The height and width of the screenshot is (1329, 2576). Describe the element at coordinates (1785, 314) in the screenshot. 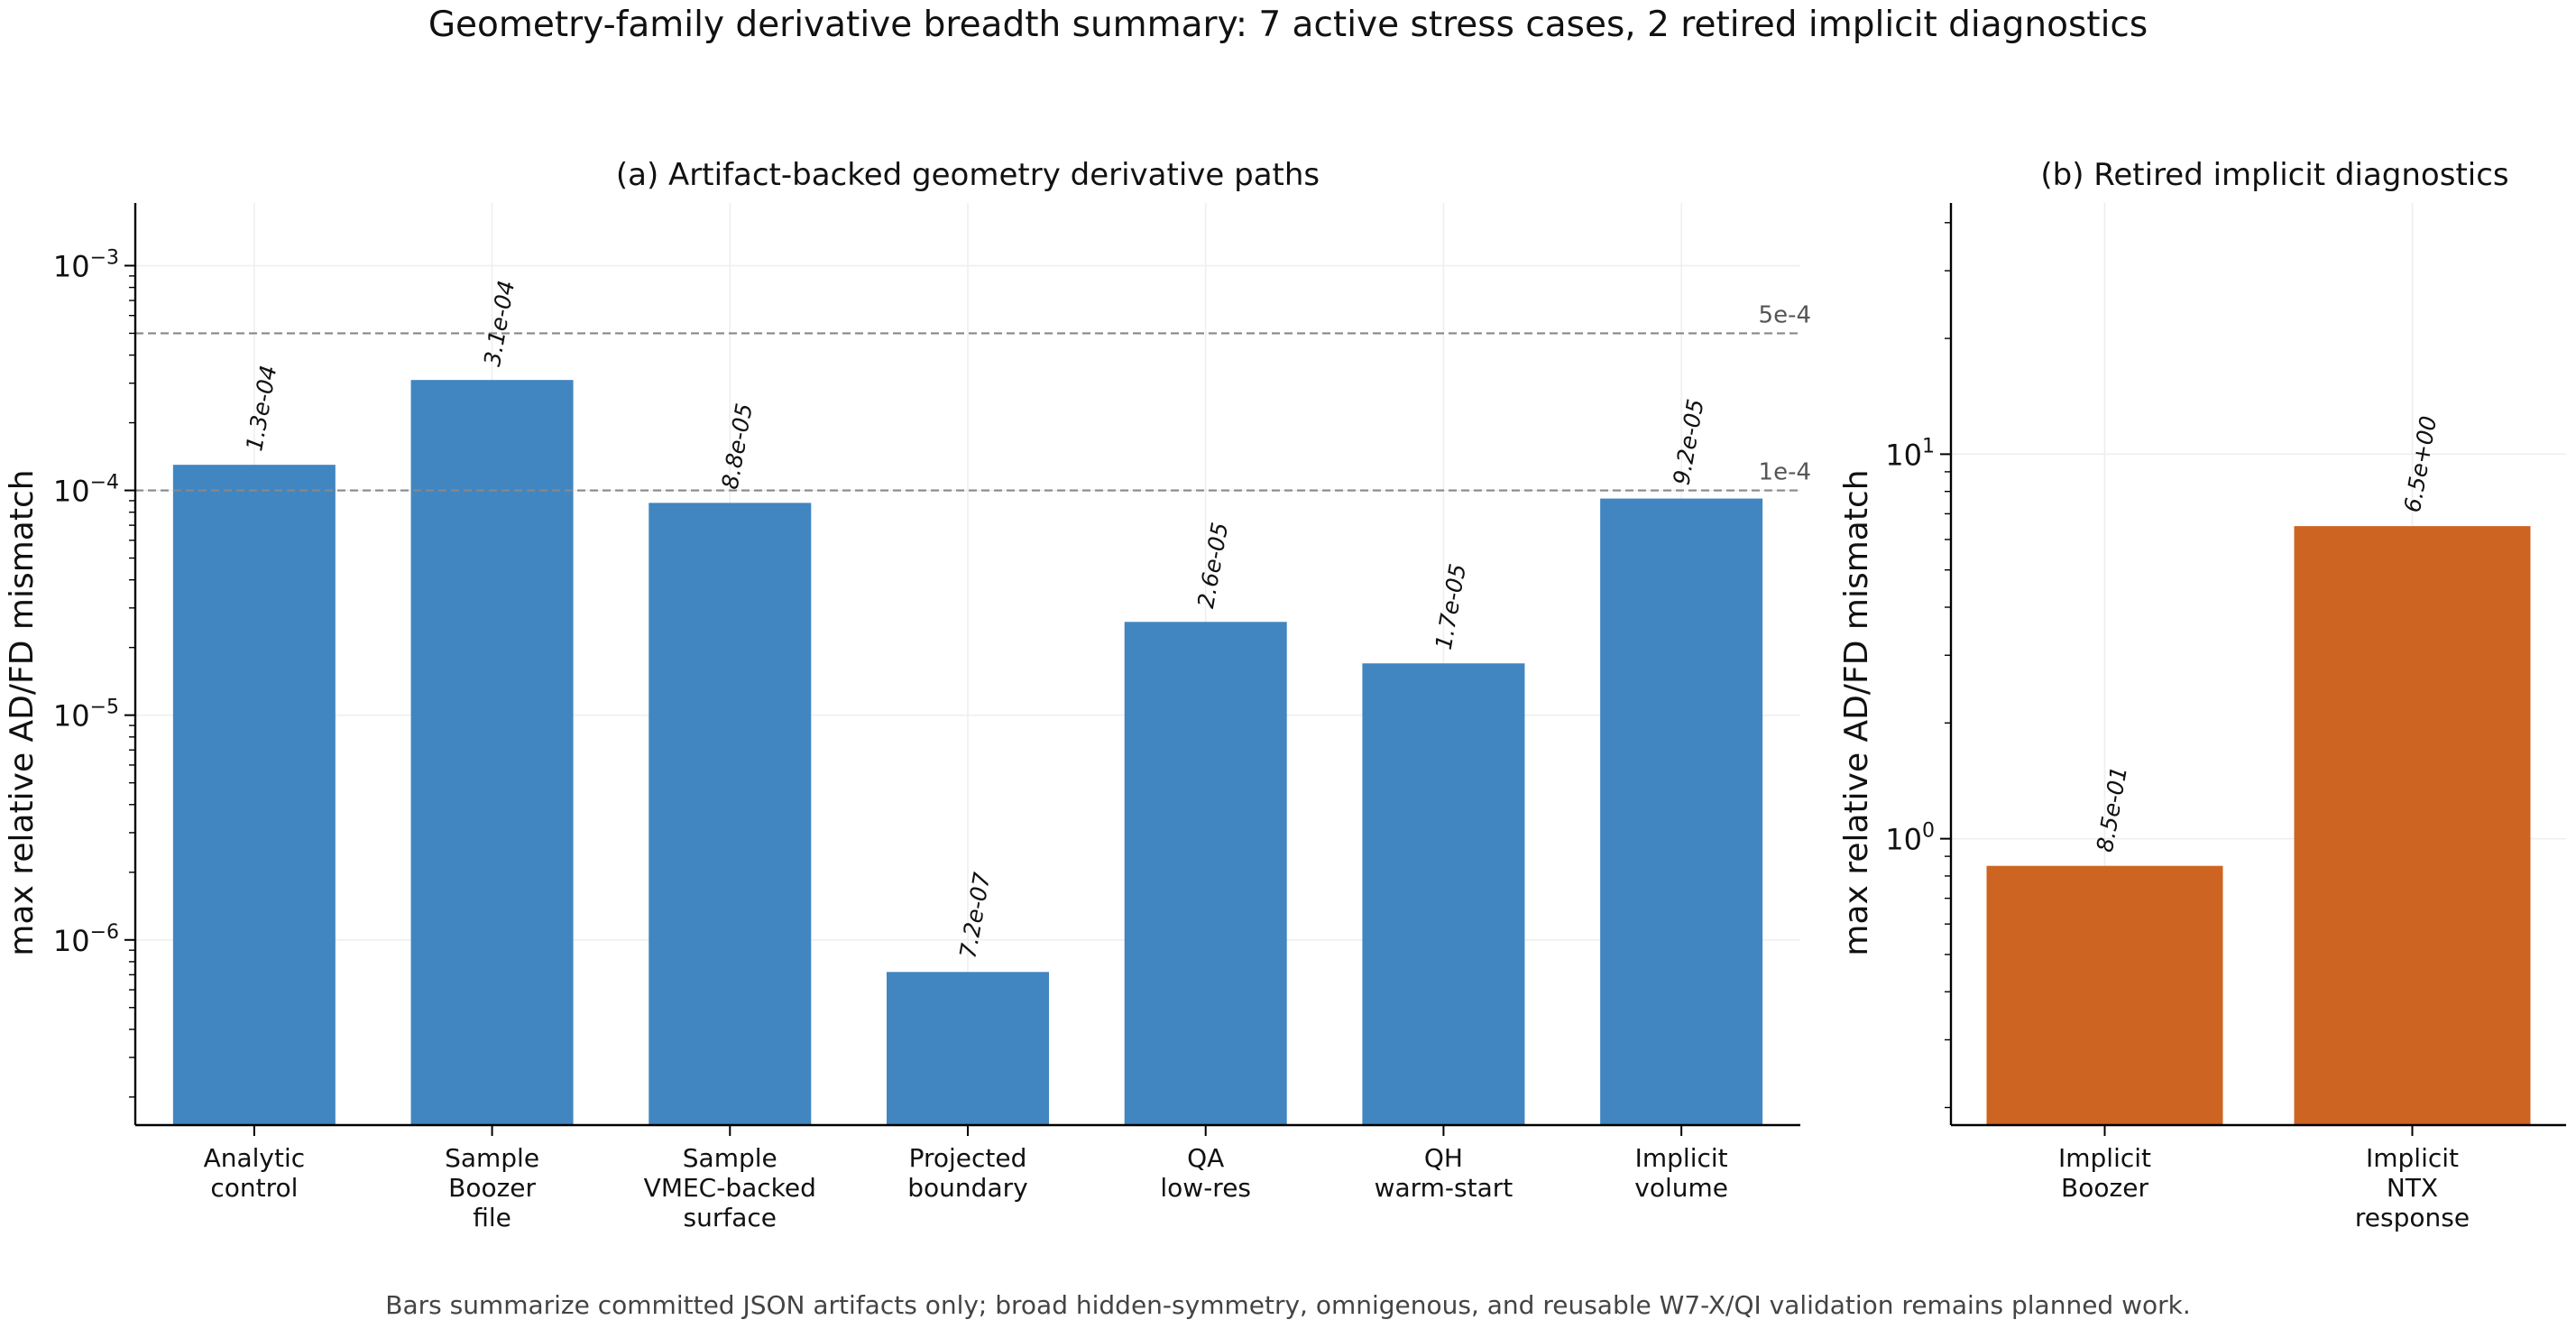

I see `reference-line-label: 5e-4` at that location.